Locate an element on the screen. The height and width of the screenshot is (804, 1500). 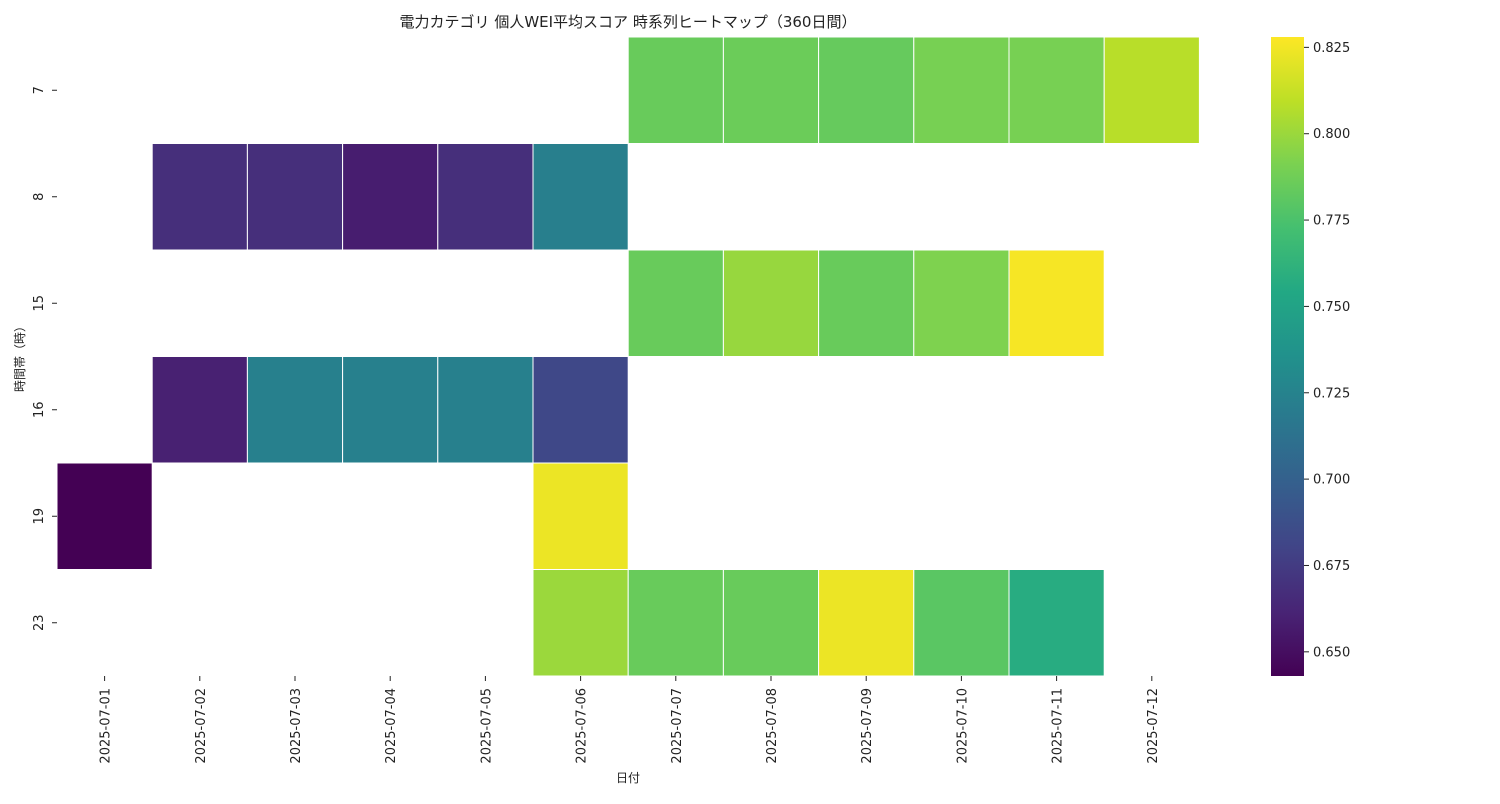
chart-title: 電力カテゴリ 個人WEI平均スコア 時系列ヒートマップ（360日間） is located at coordinates (628, 22).